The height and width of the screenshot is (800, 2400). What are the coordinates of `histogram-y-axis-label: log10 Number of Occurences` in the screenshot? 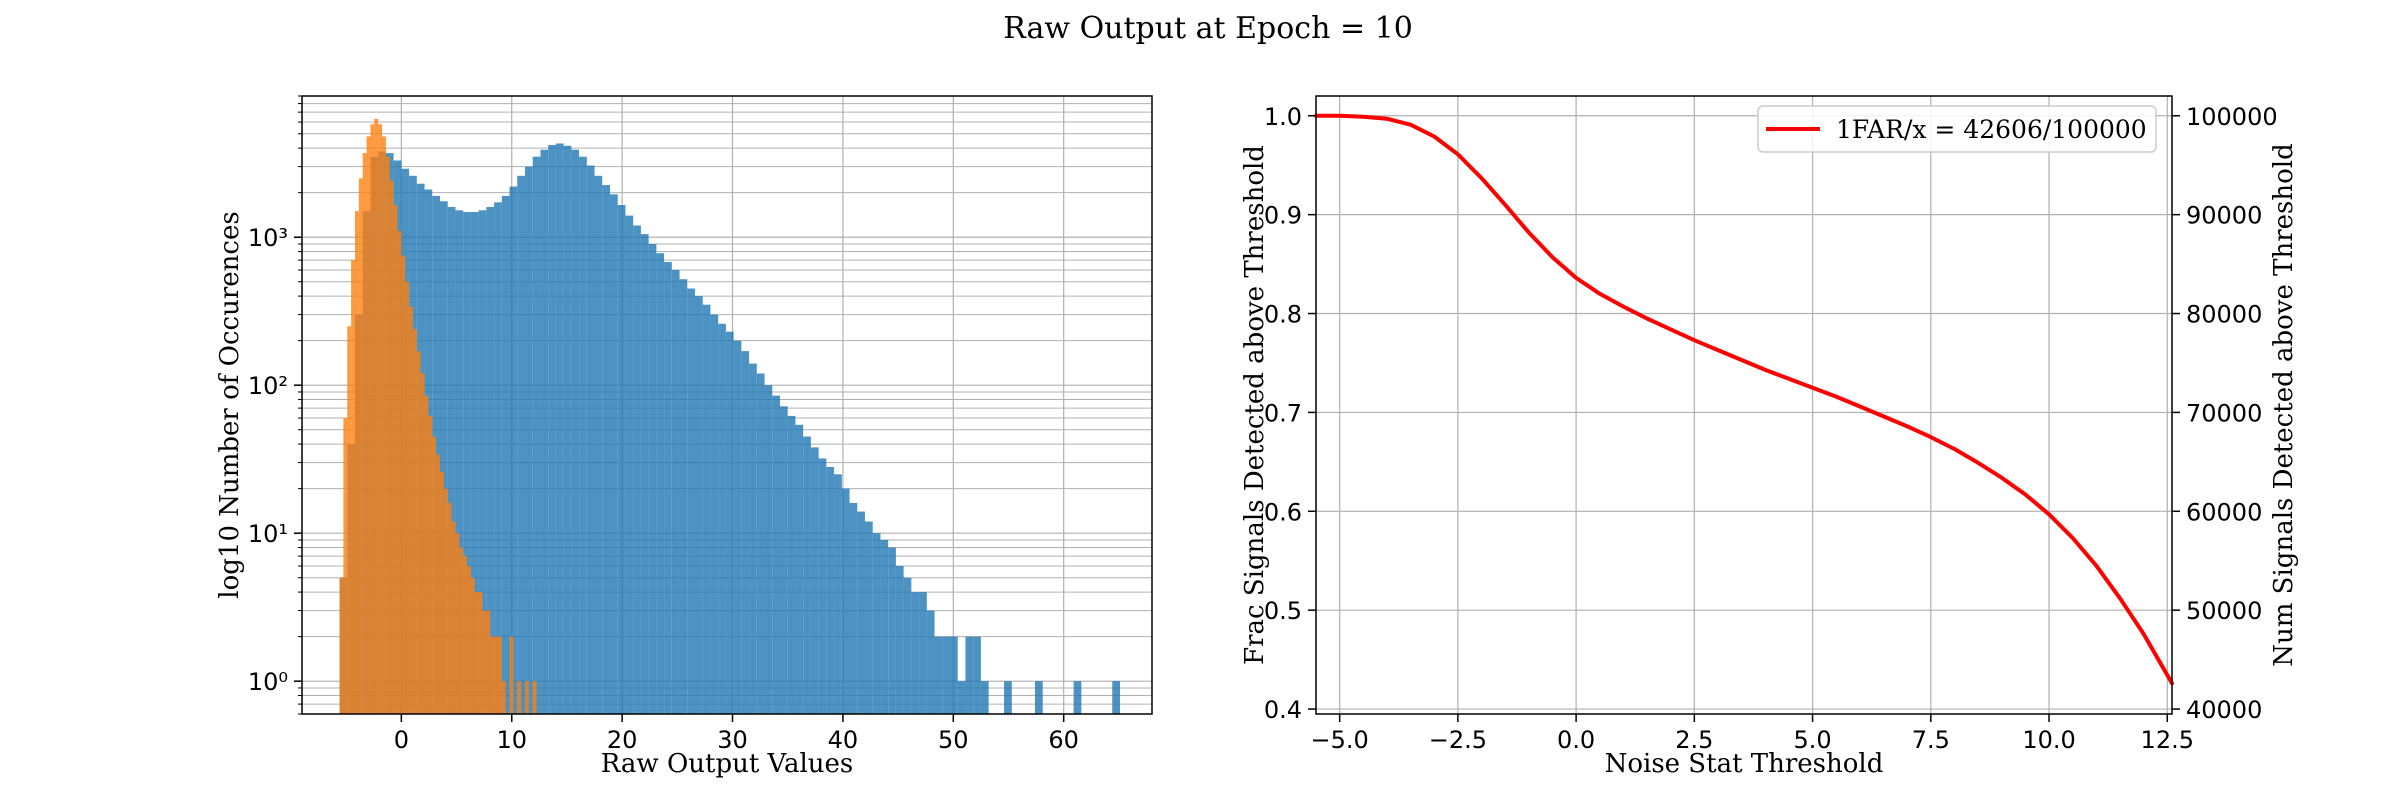 It's located at (230, 404).